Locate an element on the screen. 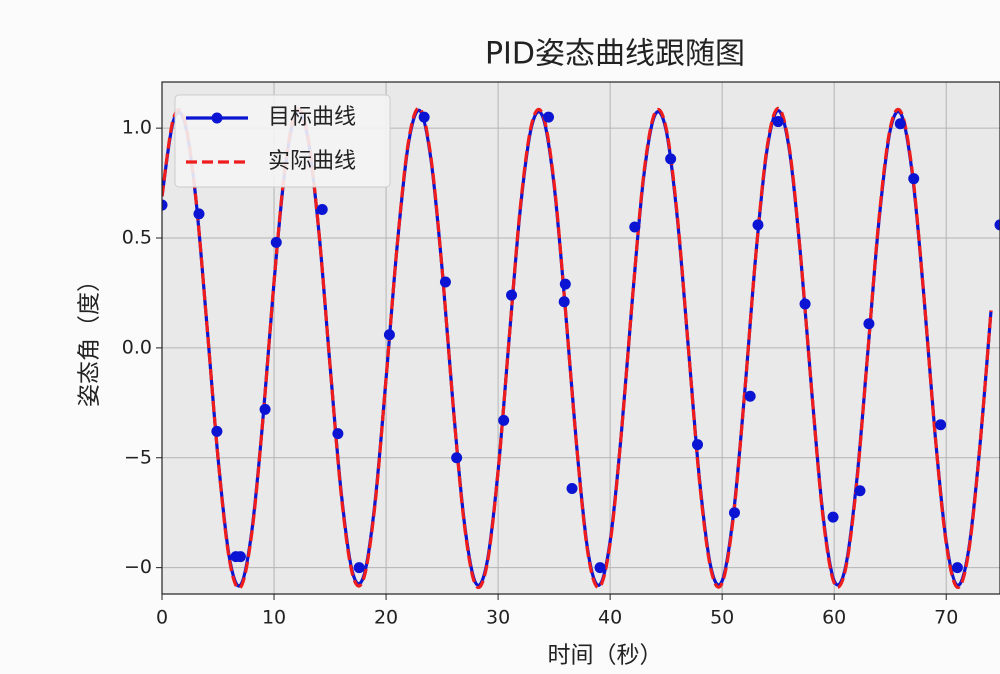  x-tick-label: 0 is located at coordinates (162, 618).